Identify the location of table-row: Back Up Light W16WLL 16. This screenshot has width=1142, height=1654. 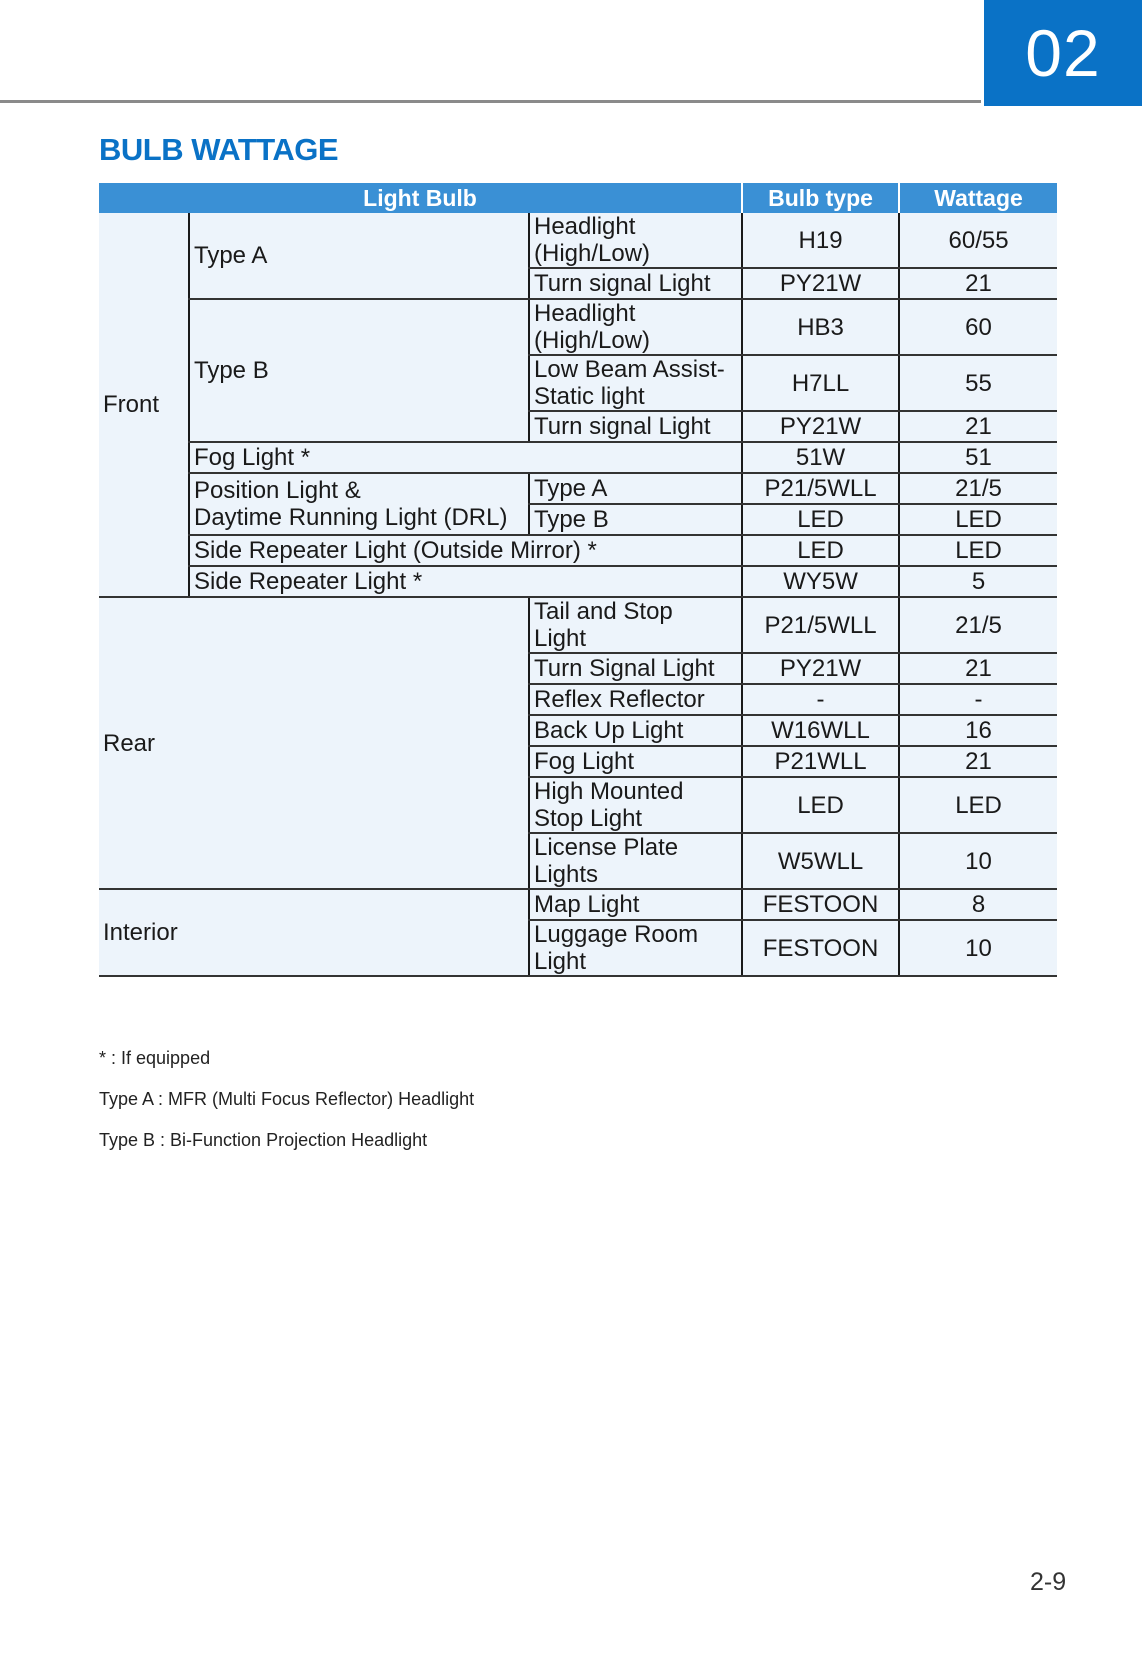
(578, 731).